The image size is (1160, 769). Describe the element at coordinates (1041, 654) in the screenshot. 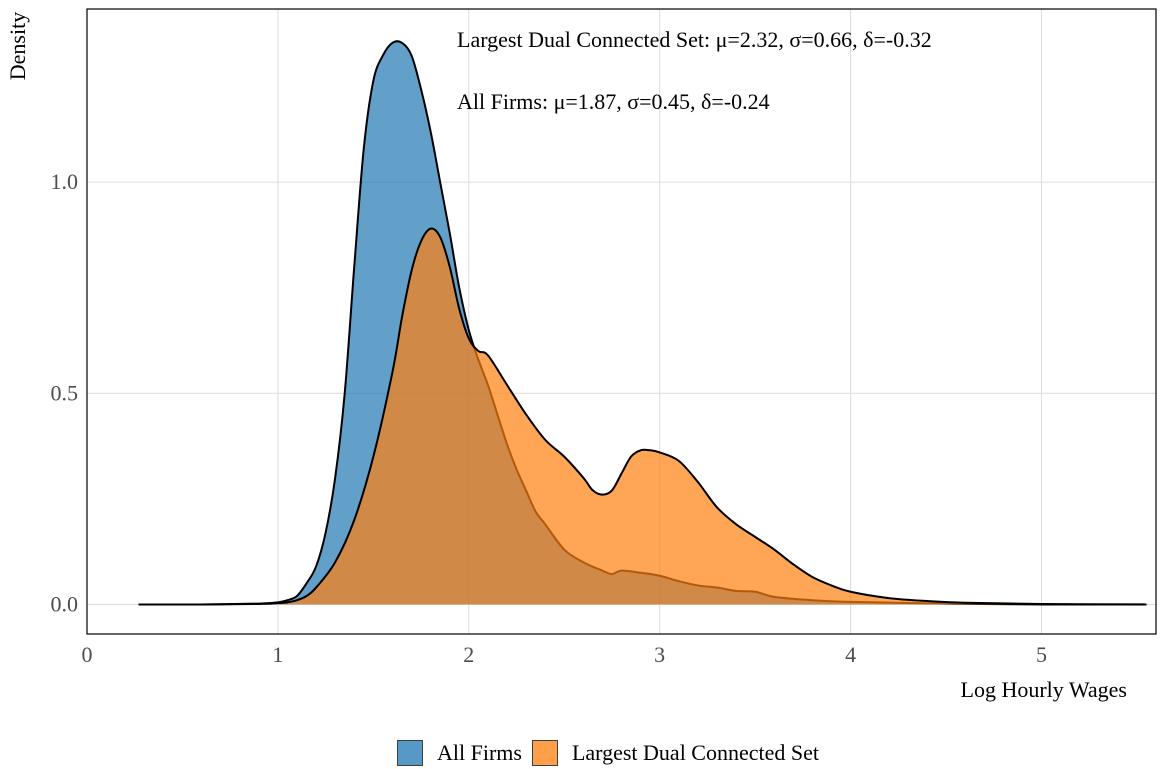

I see `x-tick-label: 5` at that location.